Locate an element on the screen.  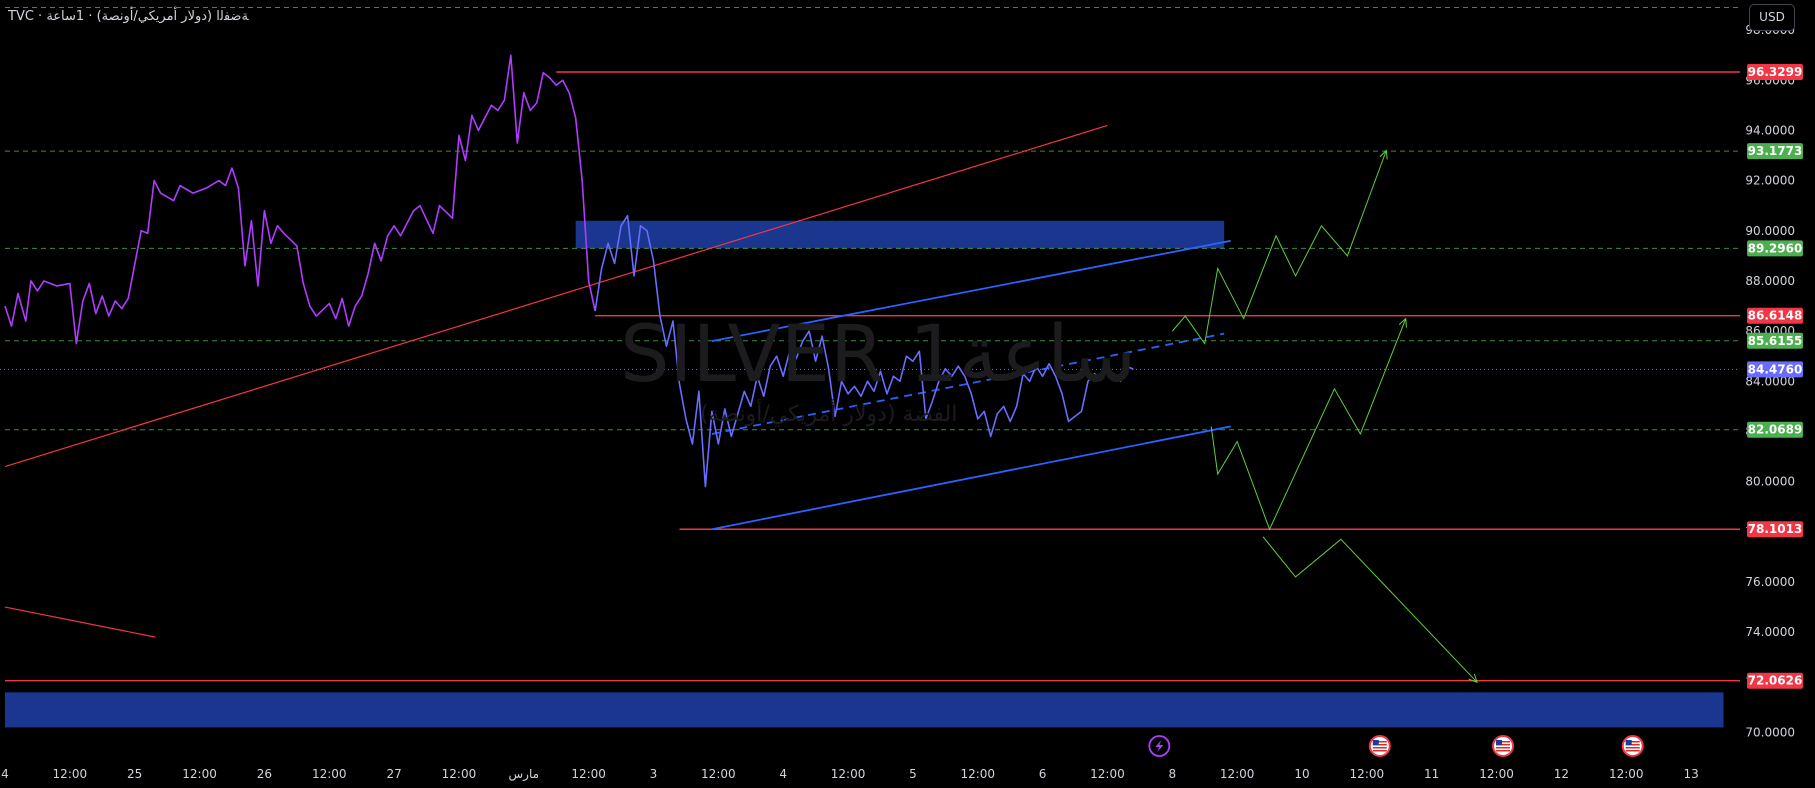
price-tag-label: 96.3299 is located at coordinates (1775, 72).